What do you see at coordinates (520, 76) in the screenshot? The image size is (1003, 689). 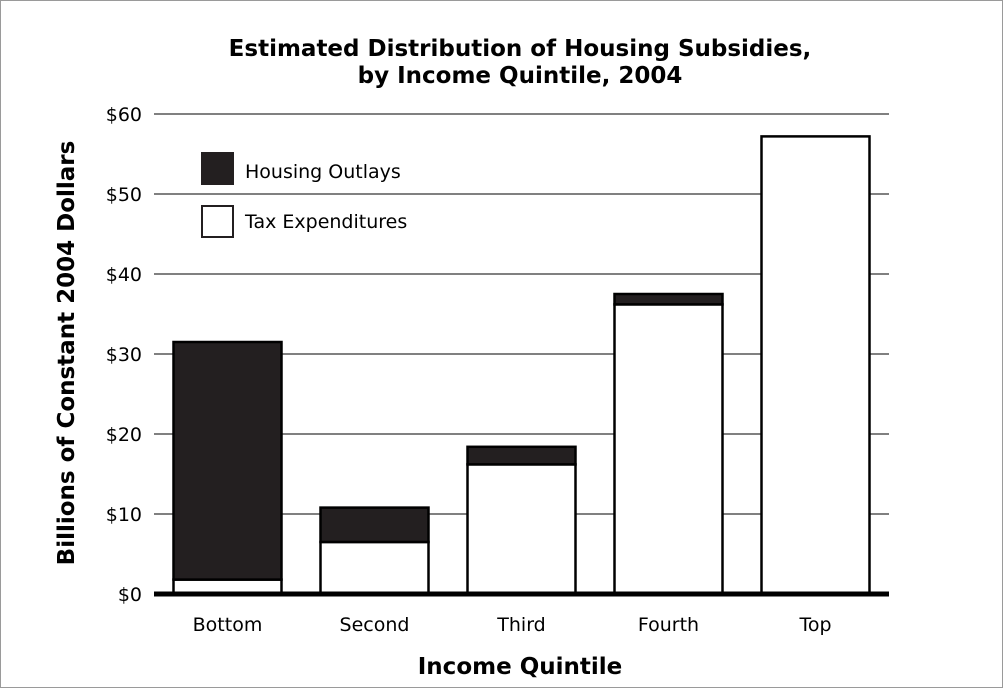 I see `chart-subtitle: by Income Quintile, 2004` at bounding box center [520, 76].